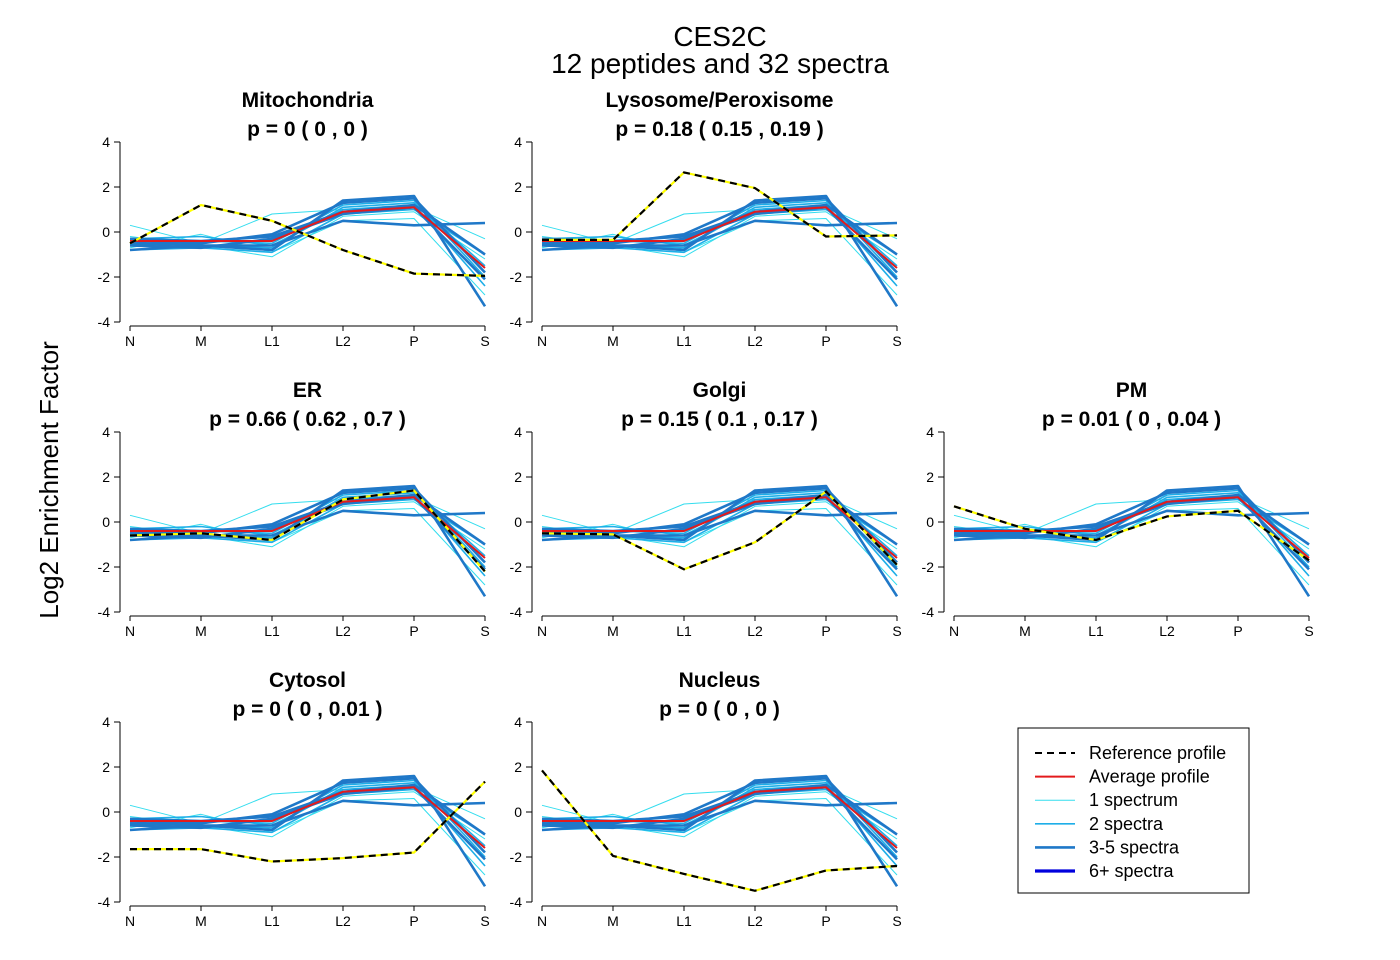 This screenshot has height=960, width=1400. Describe the element at coordinates (720, 100) in the screenshot. I see `panel-title: Lysosome/Peroxisome` at that location.